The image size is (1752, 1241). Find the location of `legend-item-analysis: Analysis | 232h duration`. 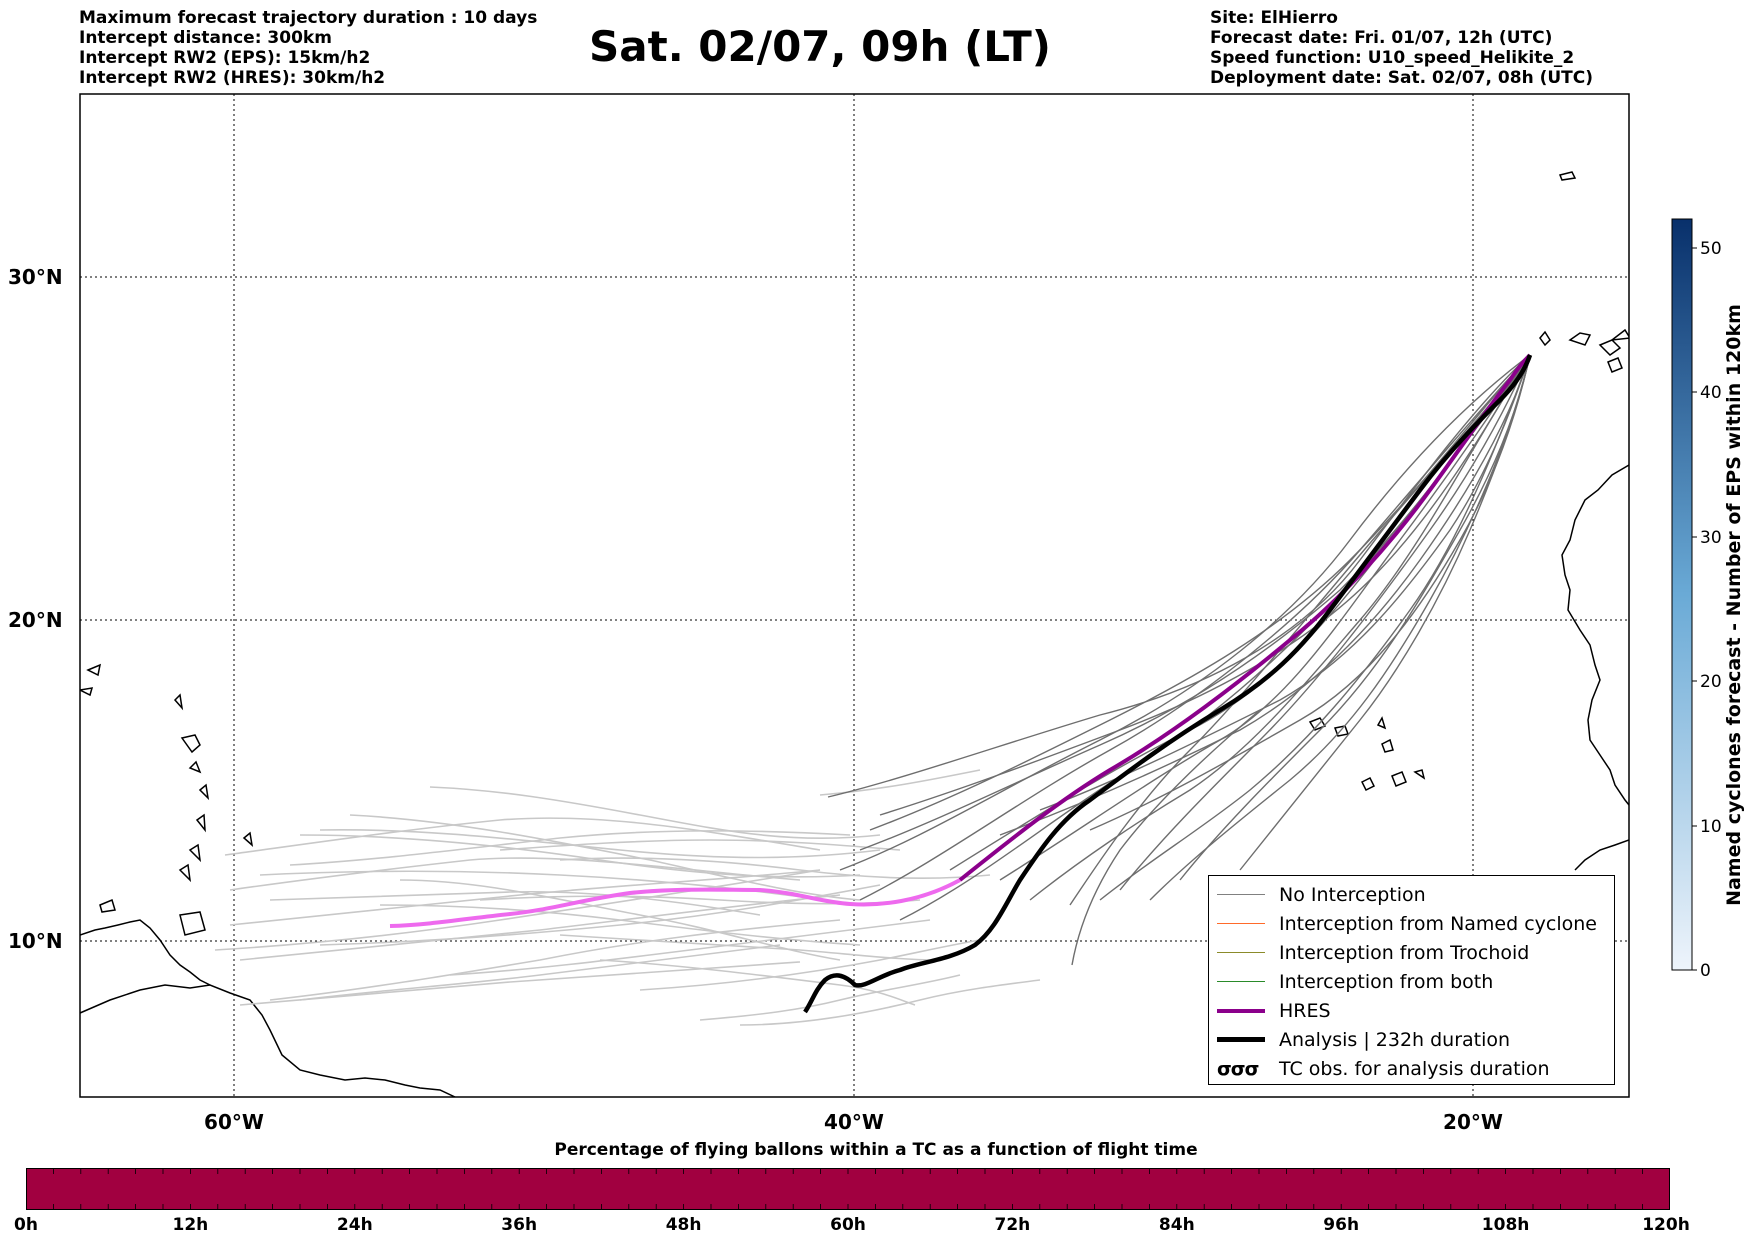

legend-item-analysis: Analysis | 232h duration is located at coordinates (1359, 1039).